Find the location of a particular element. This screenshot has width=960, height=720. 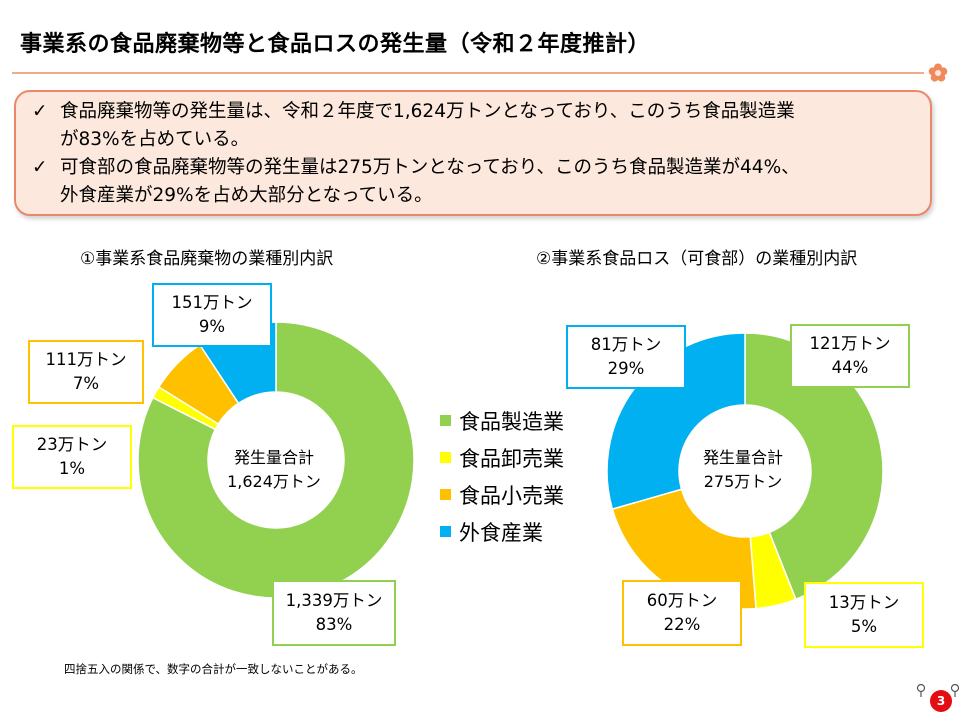

chart-1-slice-manufacturing is located at coordinates (276, 460).